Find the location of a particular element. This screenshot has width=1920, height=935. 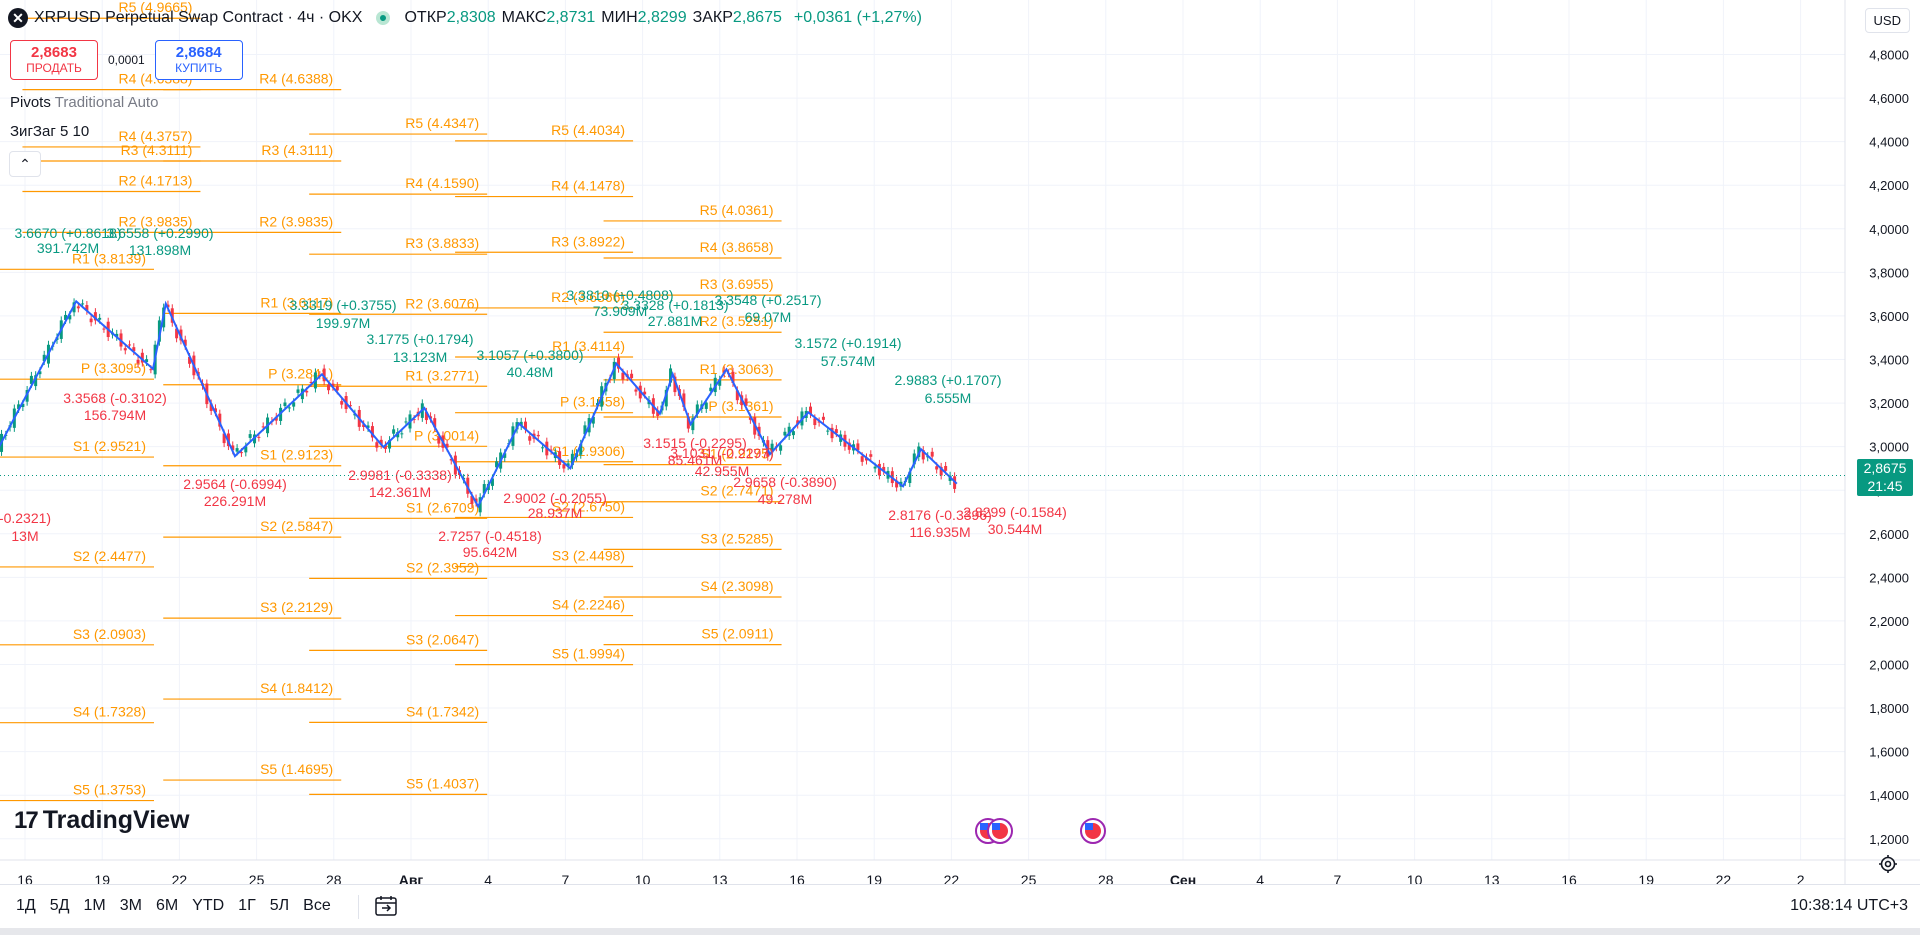

zigzag-volume: 6.555M is located at coordinates (948, 398).